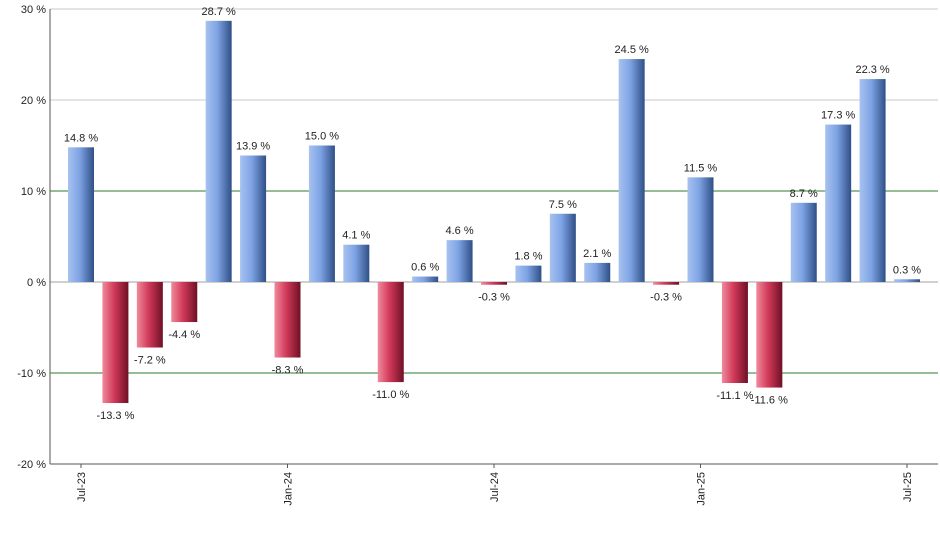 Image resolution: width=940 pixels, height=550 pixels. I want to click on y-tick-label: 0 %, so click(36, 283).